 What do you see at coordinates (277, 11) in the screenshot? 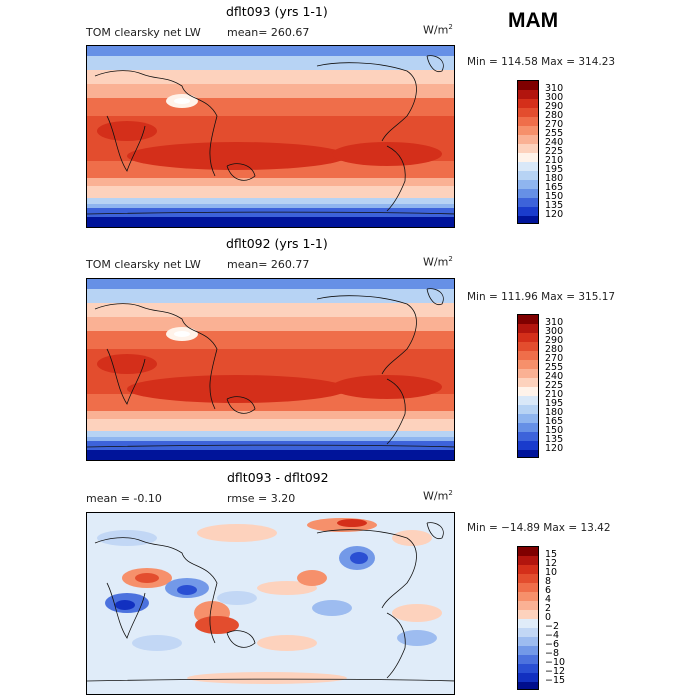
I see `panel-1-title: dflt093 (yrs 1-1)` at bounding box center [277, 11].